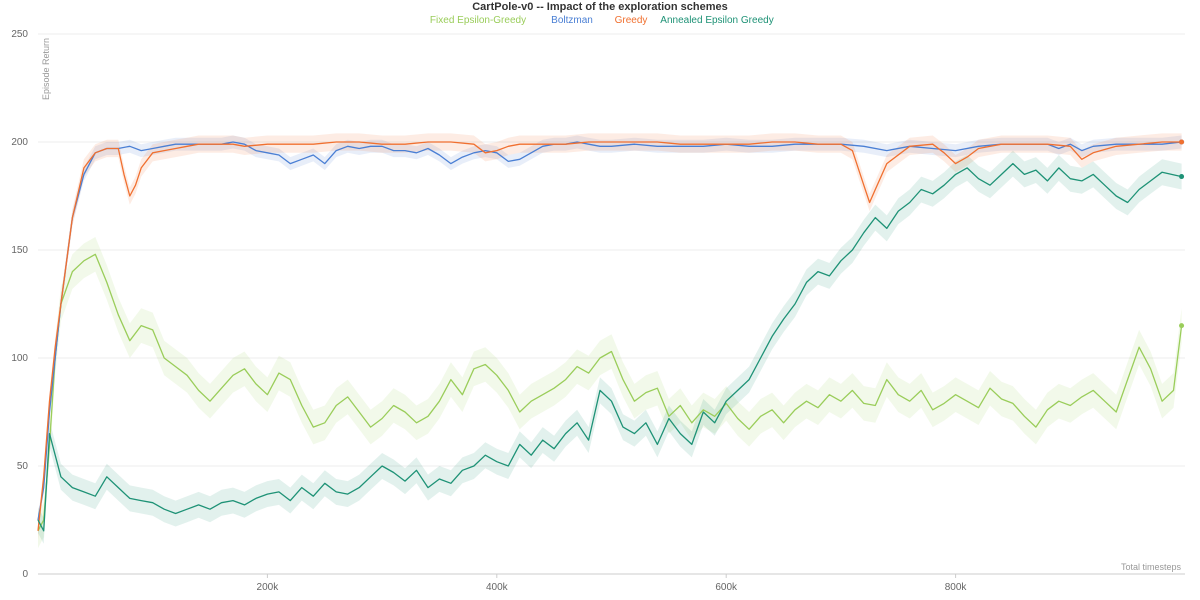  What do you see at coordinates (497, 587) in the screenshot?
I see `x-tick-label: 400k` at bounding box center [497, 587].